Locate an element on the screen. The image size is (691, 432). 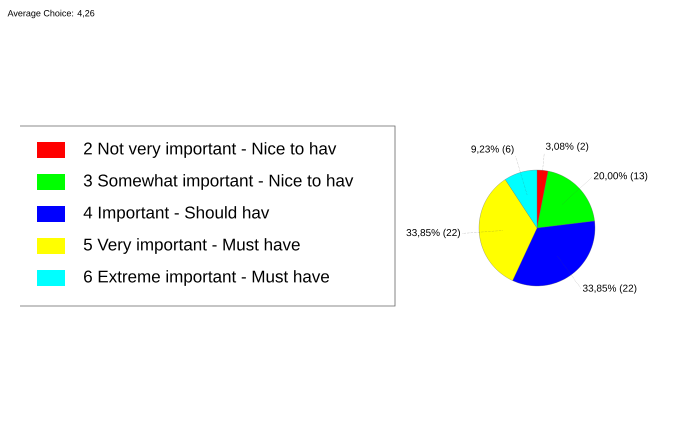
data-label: 20,00% (13) is located at coordinates (621, 177).